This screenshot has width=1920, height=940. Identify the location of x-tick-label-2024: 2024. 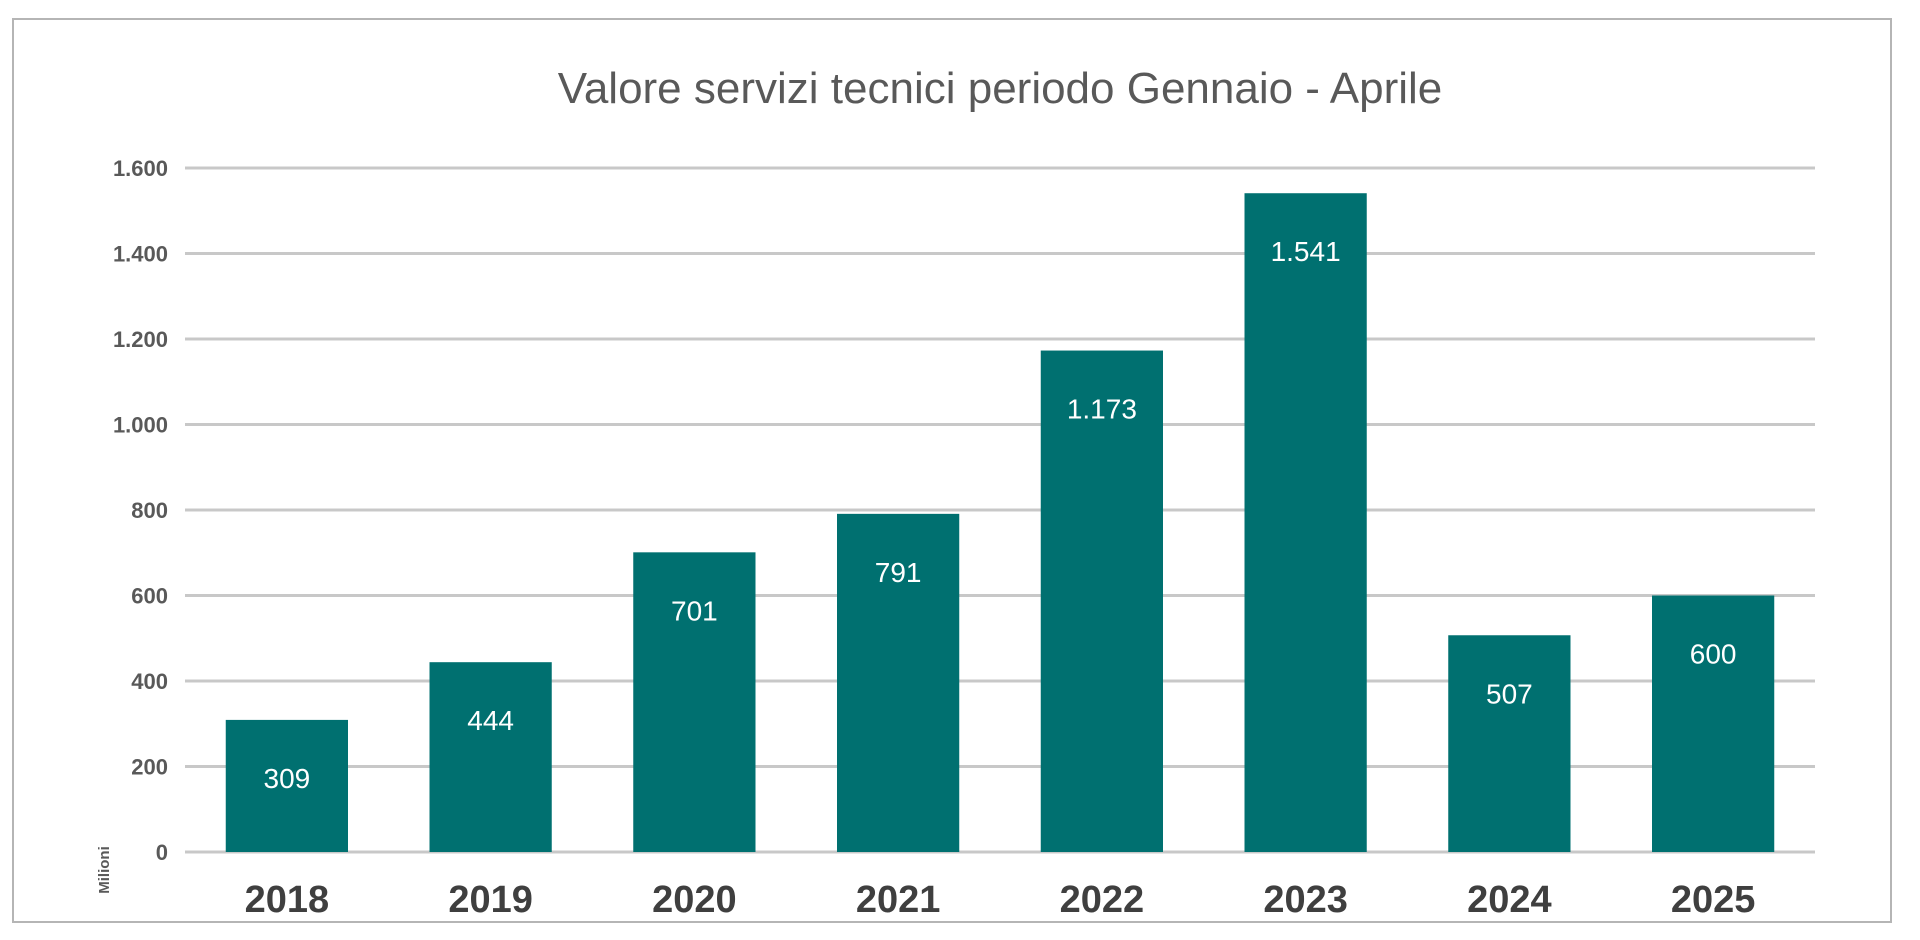
(1509, 900).